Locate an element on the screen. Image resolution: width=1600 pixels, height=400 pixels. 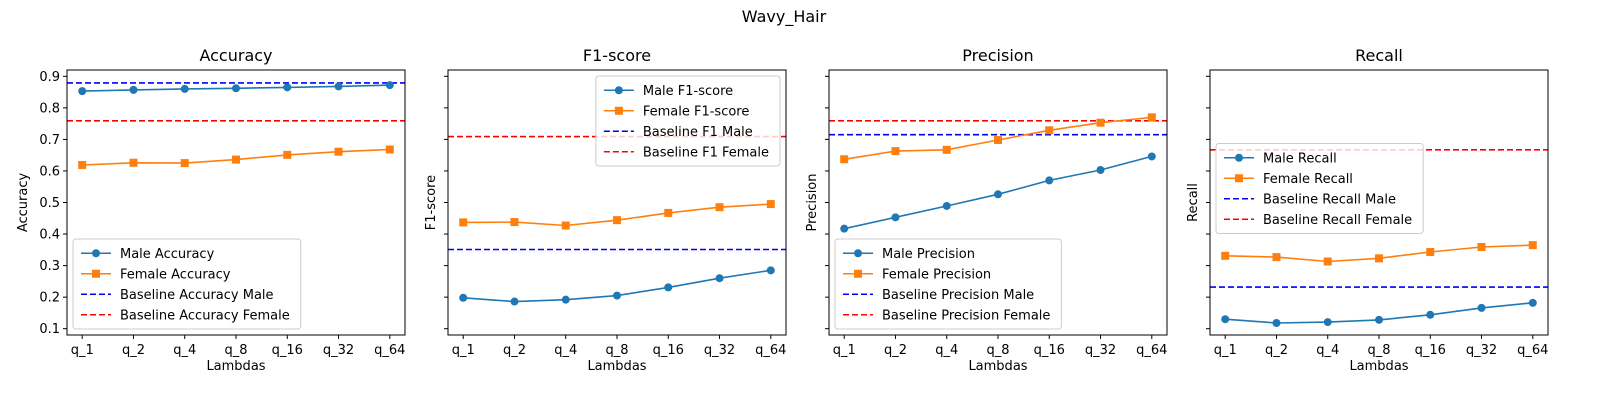
legend-item: Baseline Accuracy Female is located at coordinates (185, 315).